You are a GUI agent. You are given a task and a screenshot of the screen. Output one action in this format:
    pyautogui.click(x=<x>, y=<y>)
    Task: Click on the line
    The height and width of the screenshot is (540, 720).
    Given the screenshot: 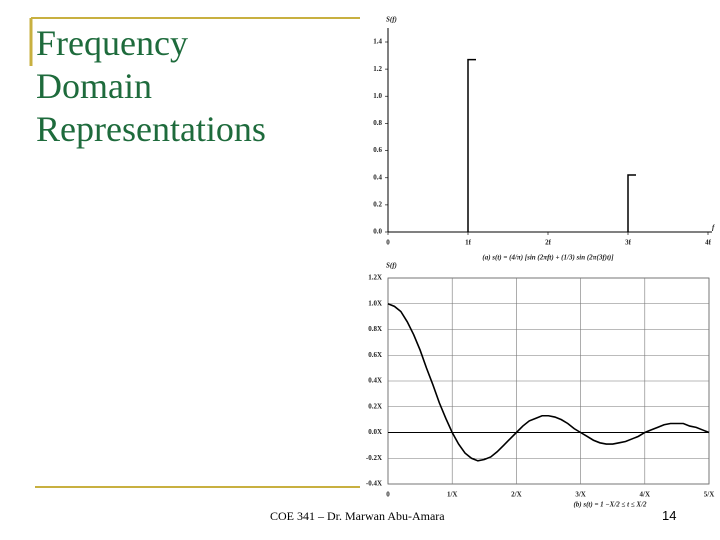 What is the action you would take?
    pyautogui.click(x=548, y=382)
    